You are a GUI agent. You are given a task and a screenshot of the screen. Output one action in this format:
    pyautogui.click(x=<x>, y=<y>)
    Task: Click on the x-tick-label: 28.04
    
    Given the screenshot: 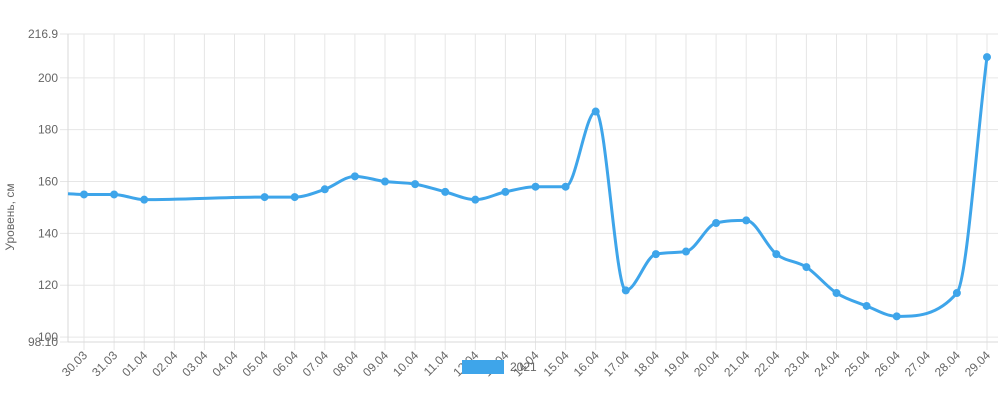 What is the action you would take?
    pyautogui.click(x=947, y=363)
    